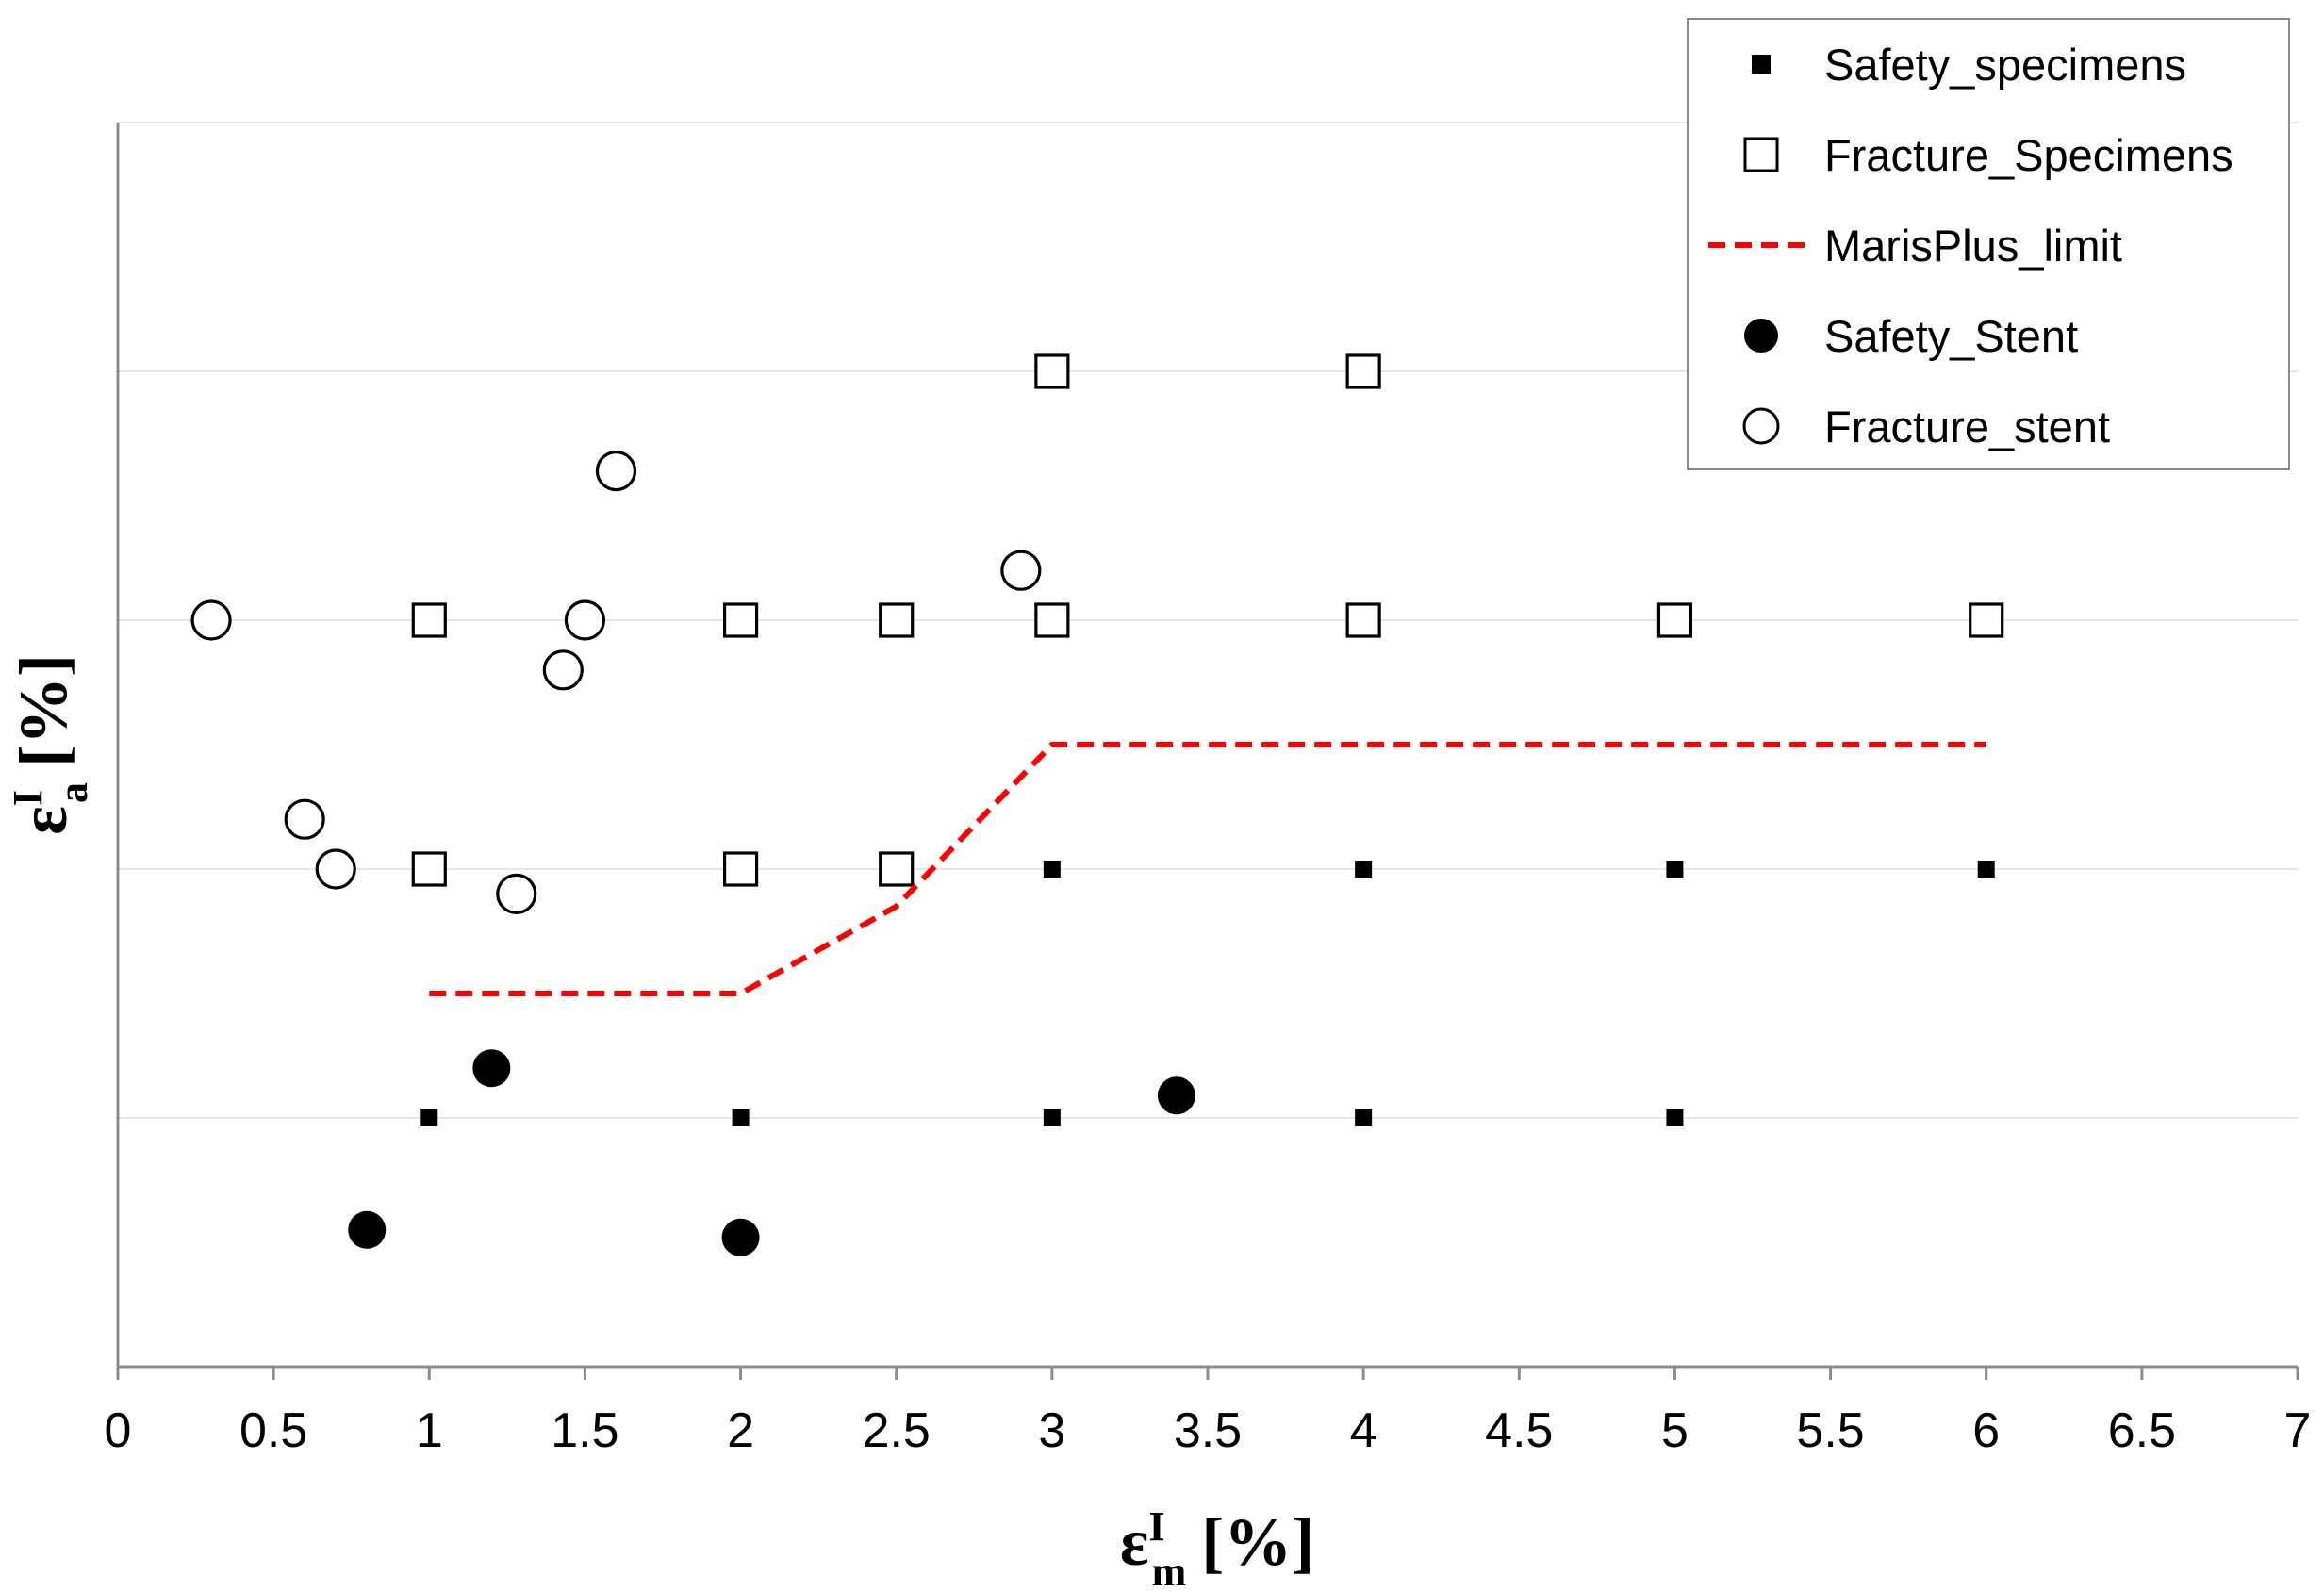  I want to click on x-tick-label: 5, so click(1675, 1430).